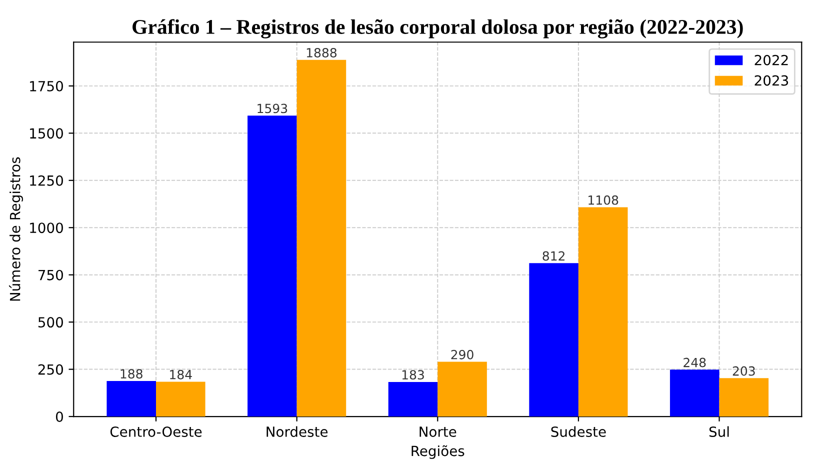 The width and height of the screenshot is (818, 468). I want to click on y-tick-label: 1000, so click(46, 228).